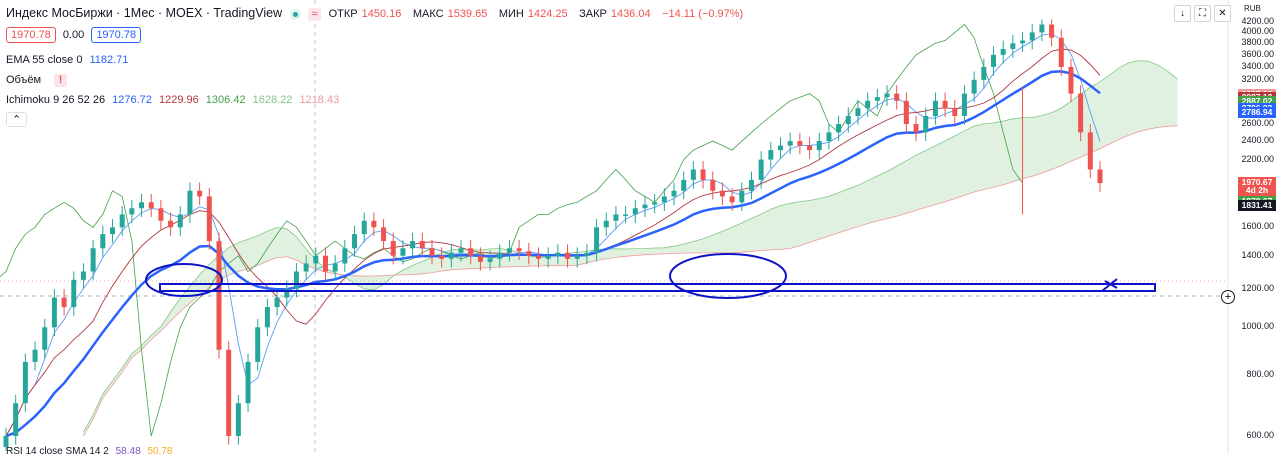  What do you see at coordinates (1257, 158) in the screenshot?
I see `y-axis-tick: 2200.00` at bounding box center [1257, 158].